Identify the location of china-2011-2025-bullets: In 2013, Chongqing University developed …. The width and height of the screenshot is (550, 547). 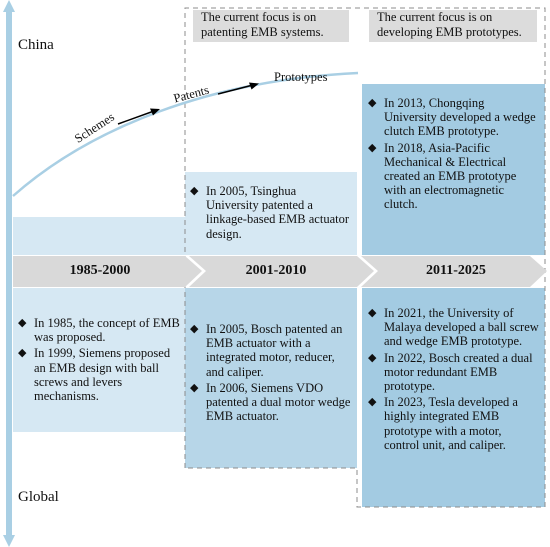
(454, 155).